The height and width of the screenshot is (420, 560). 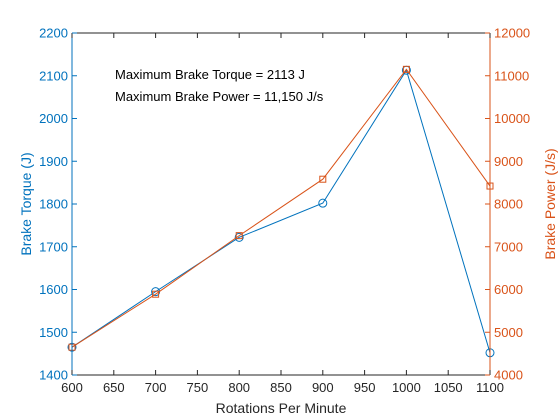 What do you see at coordinates (156, 387) in the screenshot?
I see `x-tick-label: 700` at bounding box center [156, 387].